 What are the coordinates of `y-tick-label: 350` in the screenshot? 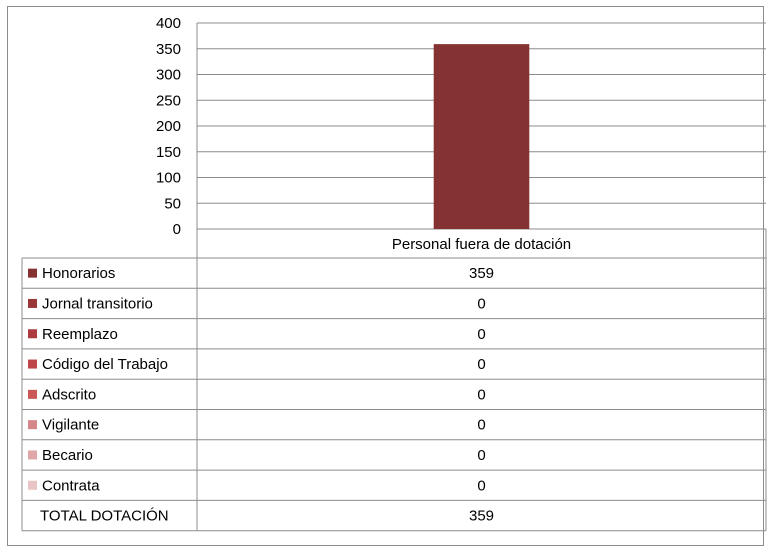 It's located at (168, 49).